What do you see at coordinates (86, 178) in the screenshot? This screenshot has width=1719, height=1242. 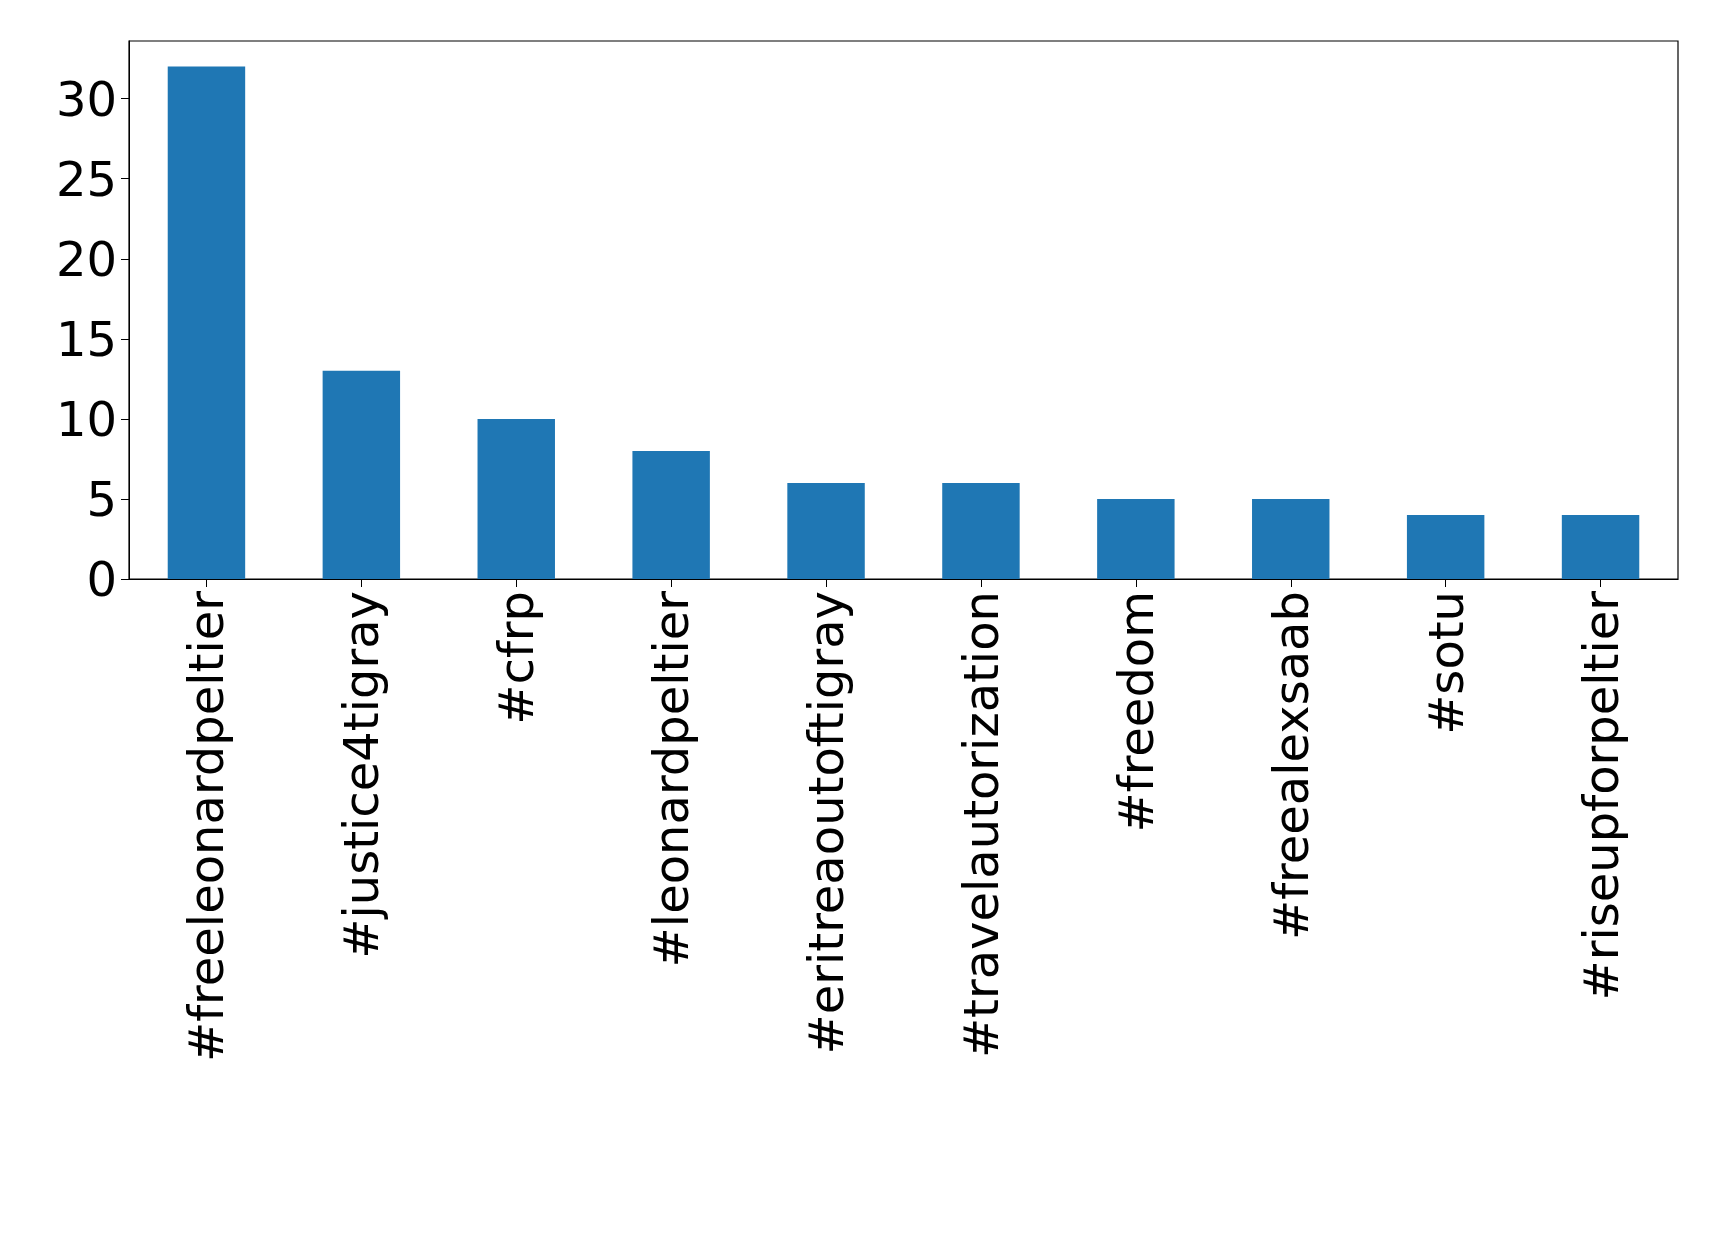 I see `y-tick-label: 25` at bounding box center [86, 178].